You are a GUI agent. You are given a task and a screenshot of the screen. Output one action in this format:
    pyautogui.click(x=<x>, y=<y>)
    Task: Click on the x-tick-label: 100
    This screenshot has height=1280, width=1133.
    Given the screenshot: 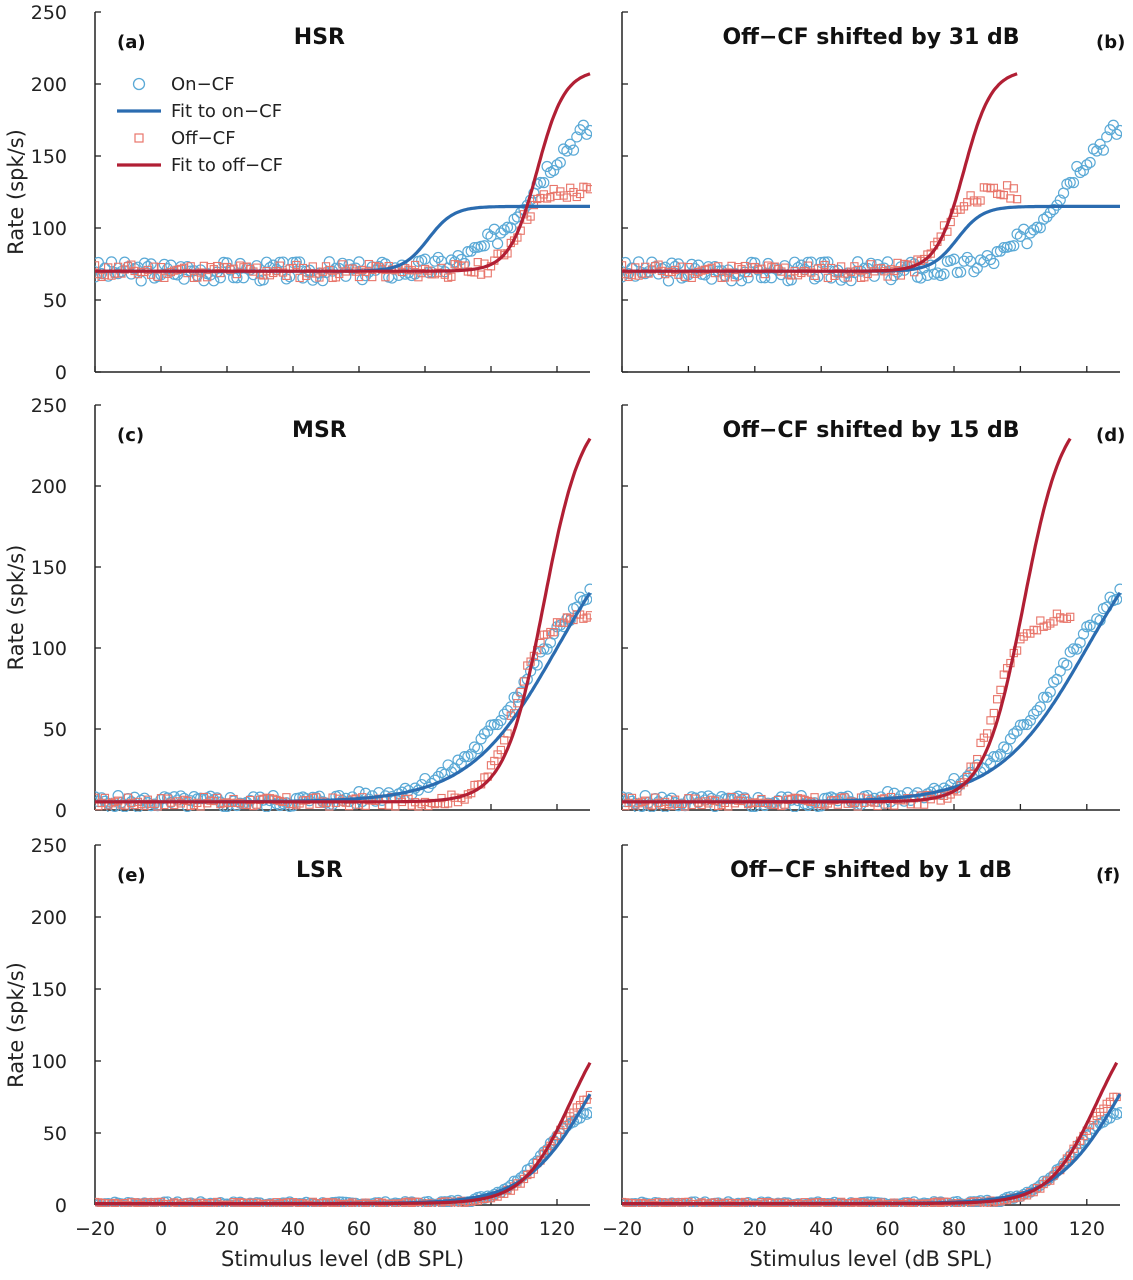 What is the action you would take?
    pyautogui.click(x=491, y=1229)
    